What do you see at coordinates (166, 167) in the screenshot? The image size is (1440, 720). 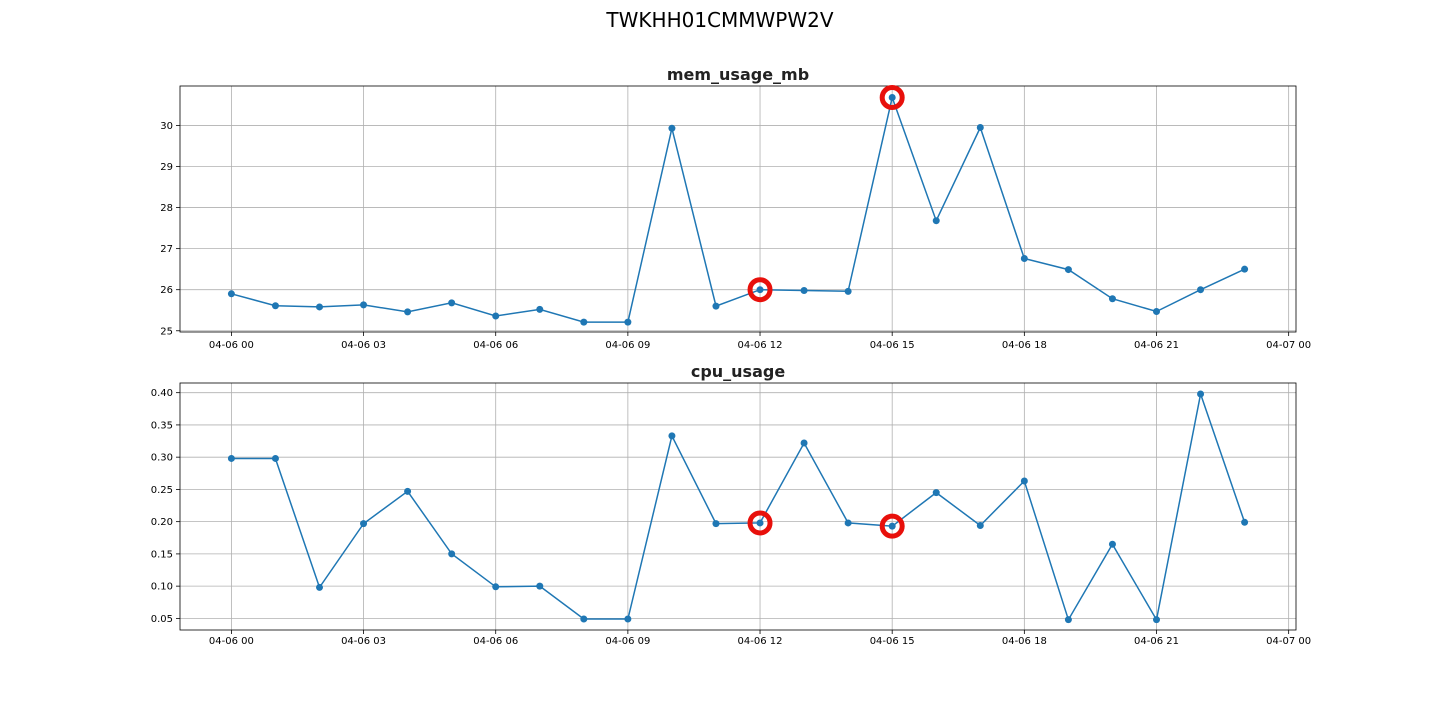 I see `y-tick-label: 29` at bounding box center [166, 167].